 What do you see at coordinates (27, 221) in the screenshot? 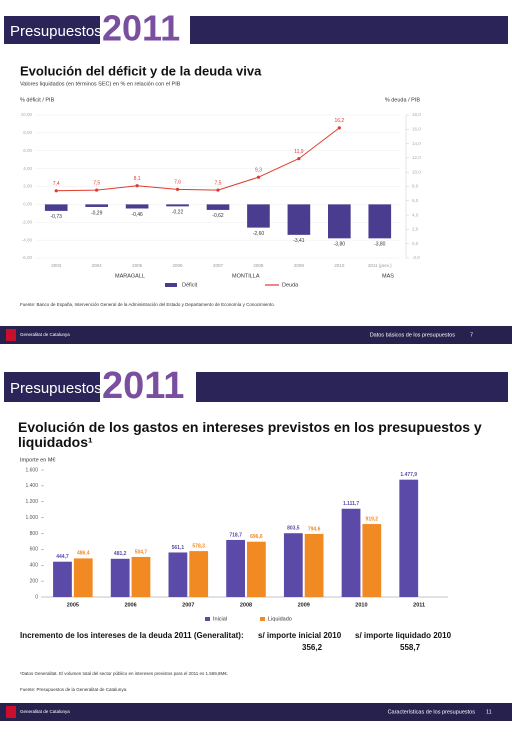
I see `y-tick-label: -2,00` at bounding box center [27, 221].